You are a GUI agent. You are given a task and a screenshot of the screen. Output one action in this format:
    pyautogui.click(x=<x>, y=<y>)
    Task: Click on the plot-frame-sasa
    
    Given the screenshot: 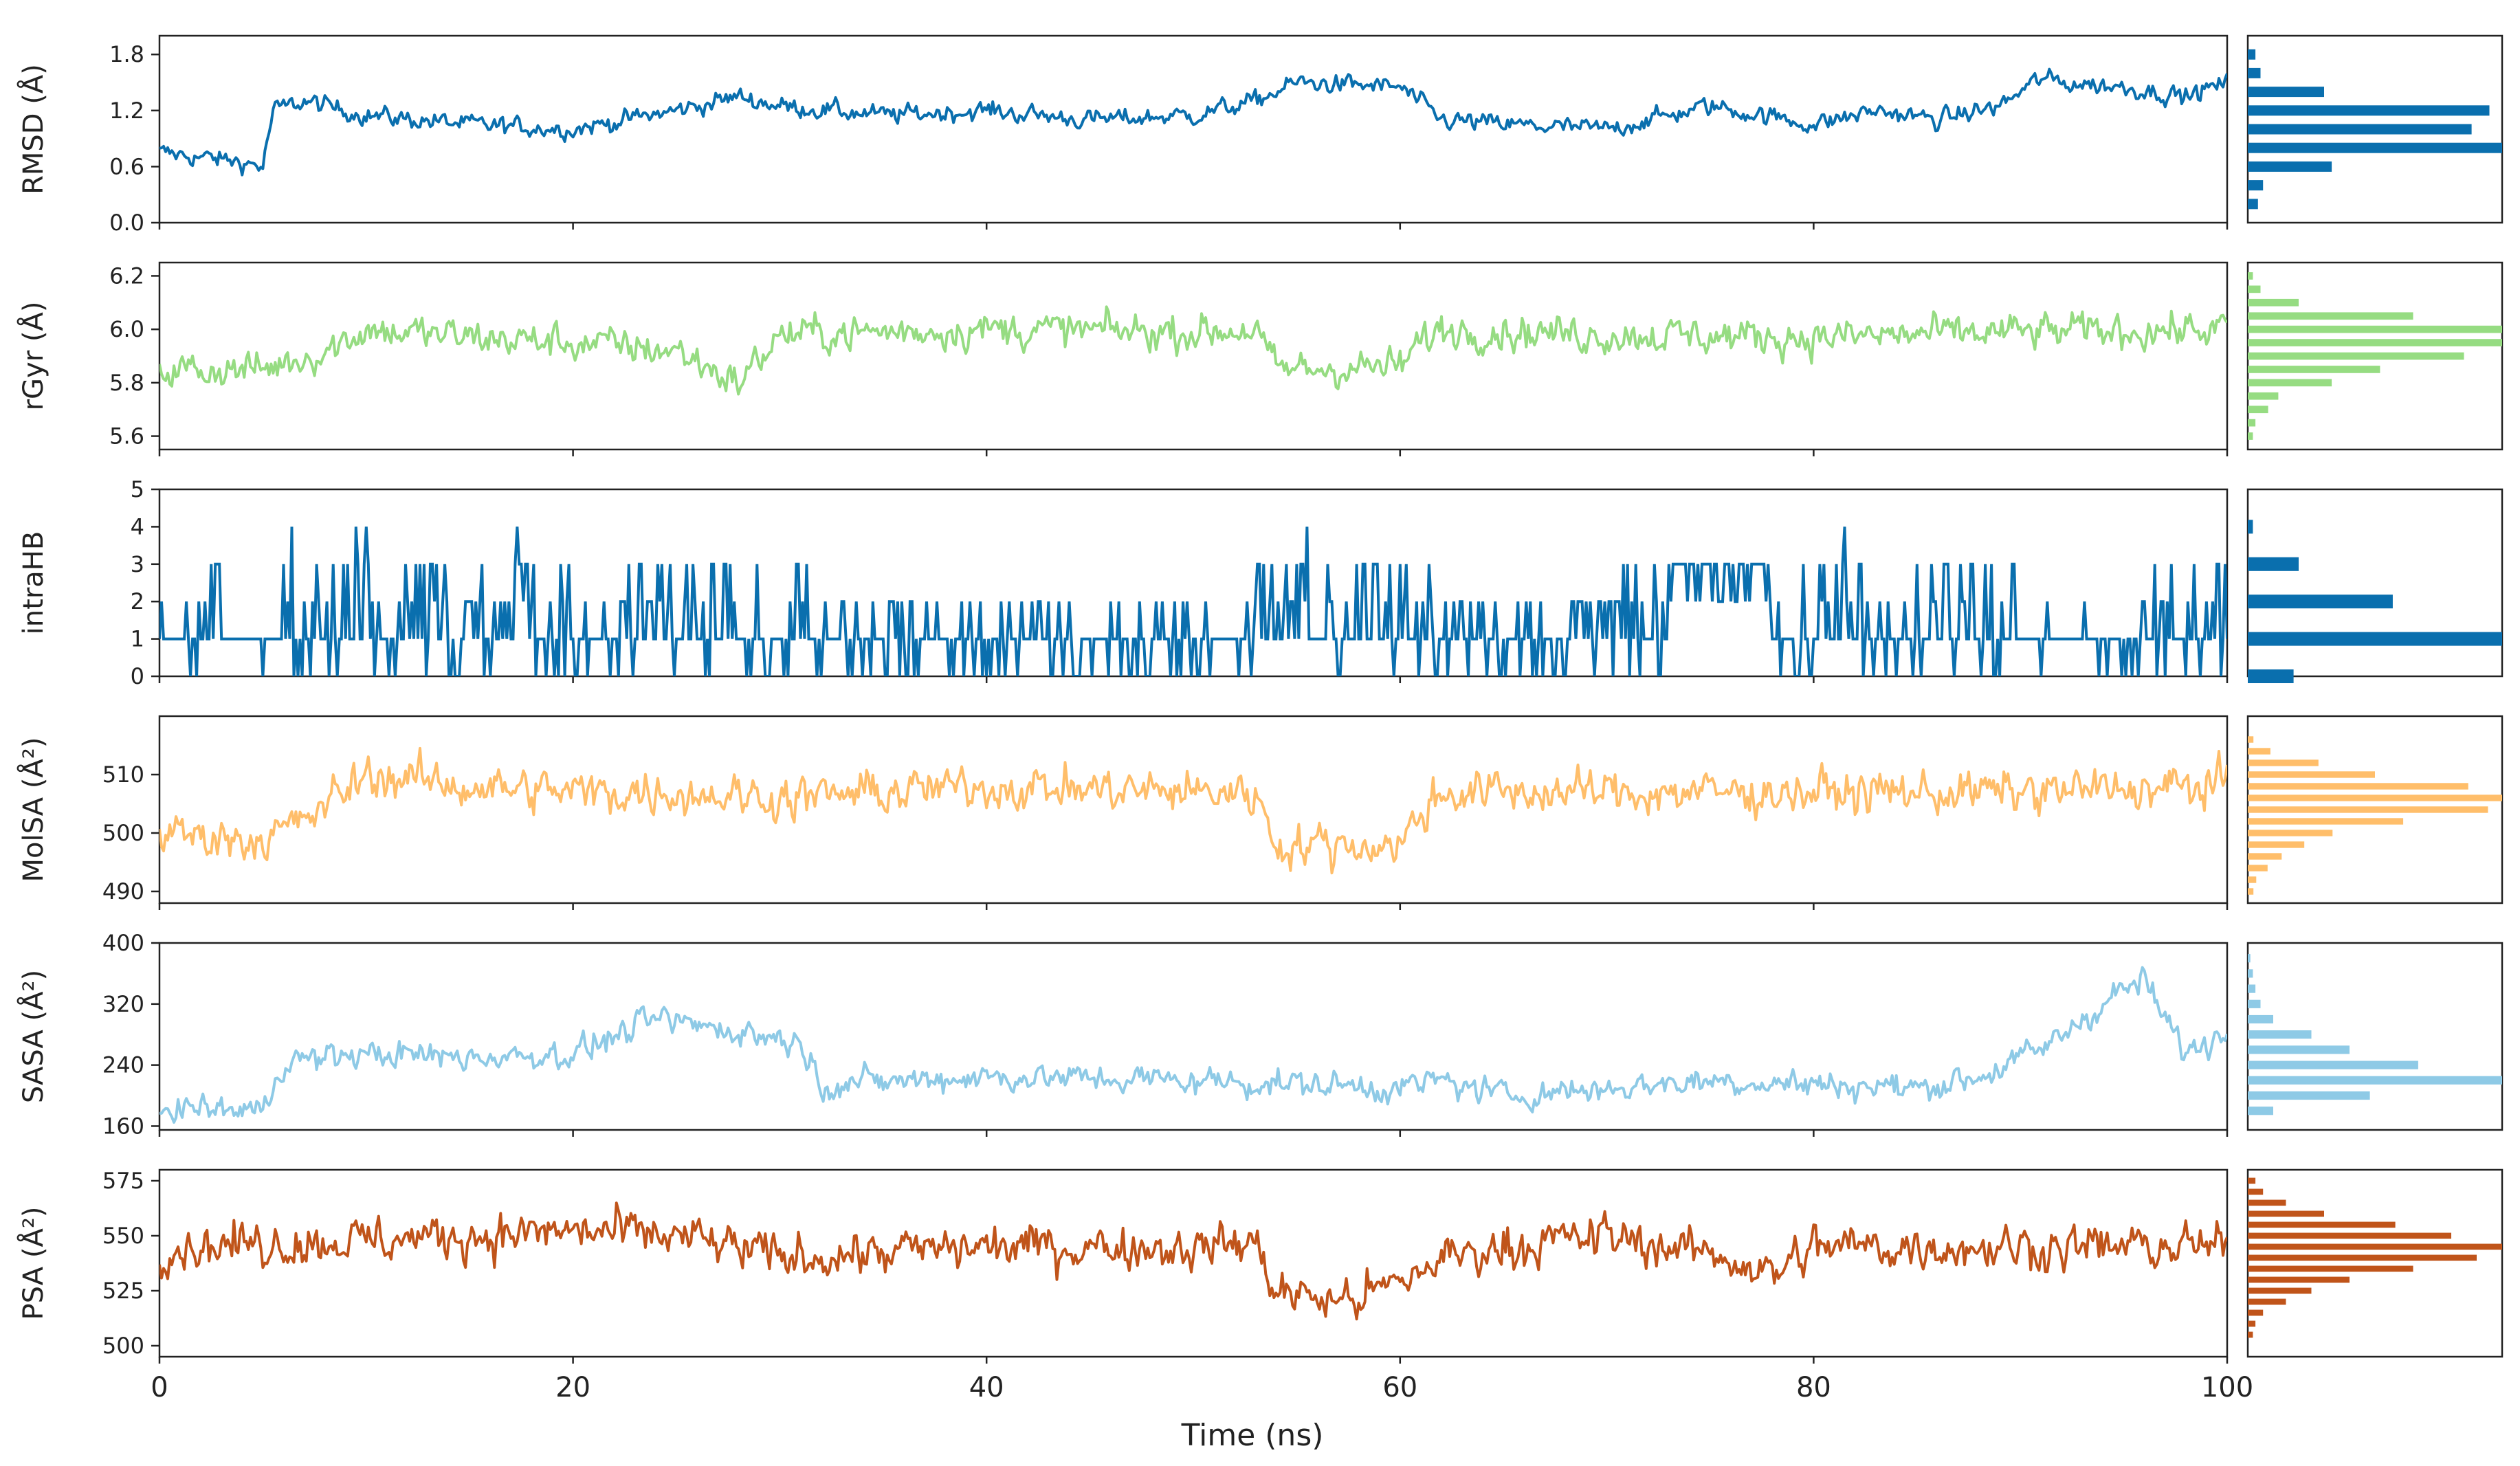 What is the action you would take?
    pyautogui.click(x=1193, y=1036)
    